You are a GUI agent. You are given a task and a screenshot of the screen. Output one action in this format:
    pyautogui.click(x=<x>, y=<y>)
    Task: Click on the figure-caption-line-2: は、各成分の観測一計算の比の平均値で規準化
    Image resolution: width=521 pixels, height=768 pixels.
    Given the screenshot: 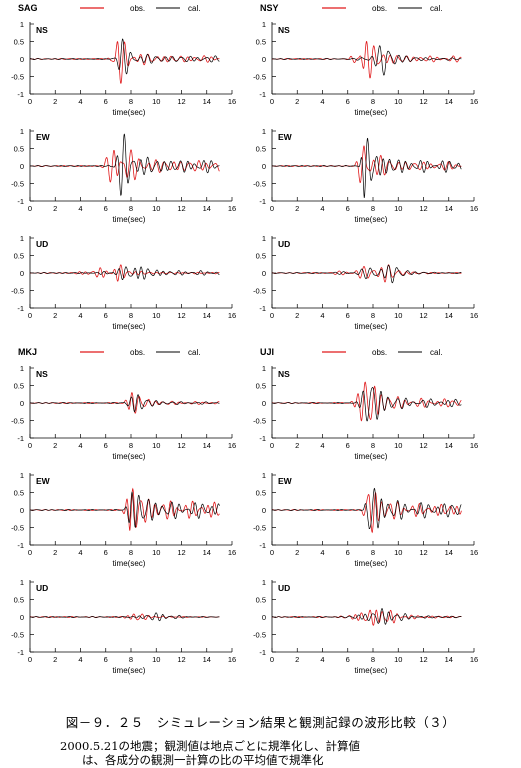 What is the action you would take?
    pyautogui.click(x=203, y=760)
    